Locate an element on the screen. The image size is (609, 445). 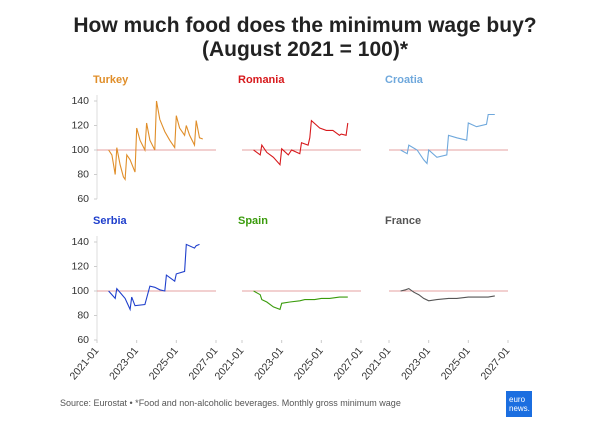
logo-text: news. is located at coordinates (519, 408).